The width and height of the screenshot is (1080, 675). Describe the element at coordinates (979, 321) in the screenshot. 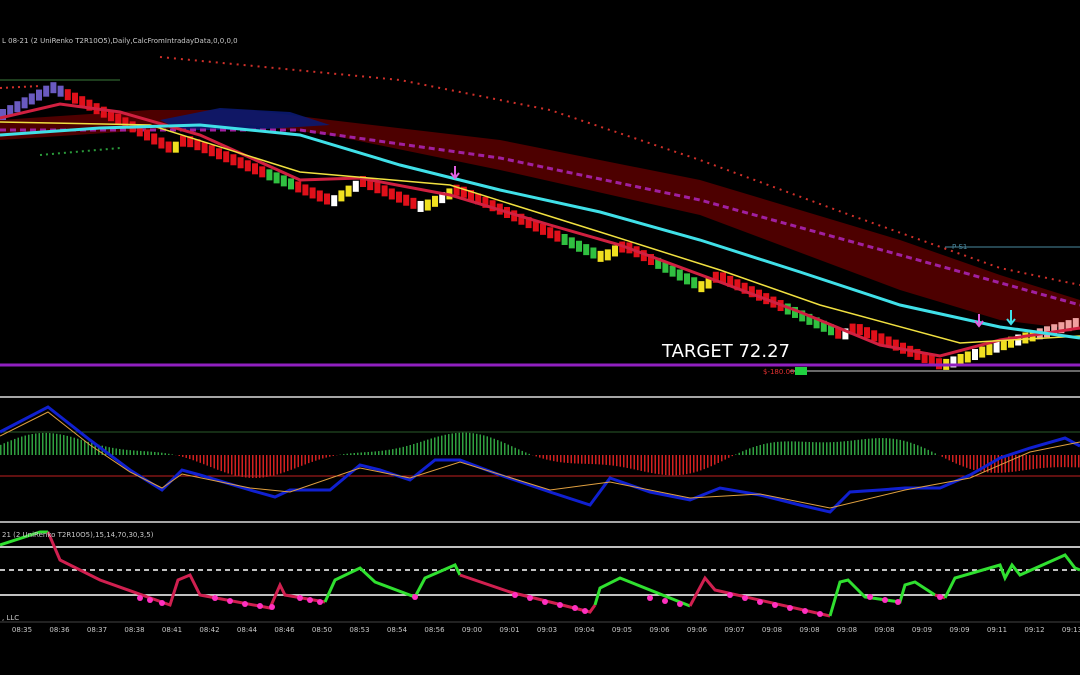

I see `signal-arrow` at that location.